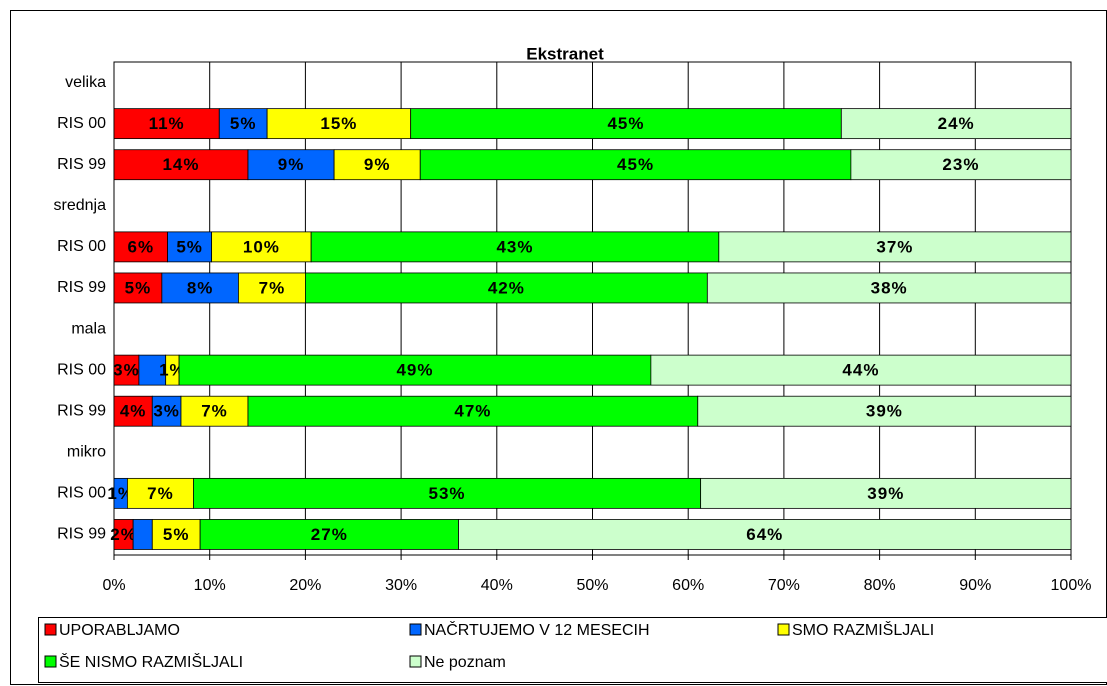  What do you see at coordinates (784, 585) in the screenshot?
I see `x-tick-label: 70%` at bounding box center [784, 585].